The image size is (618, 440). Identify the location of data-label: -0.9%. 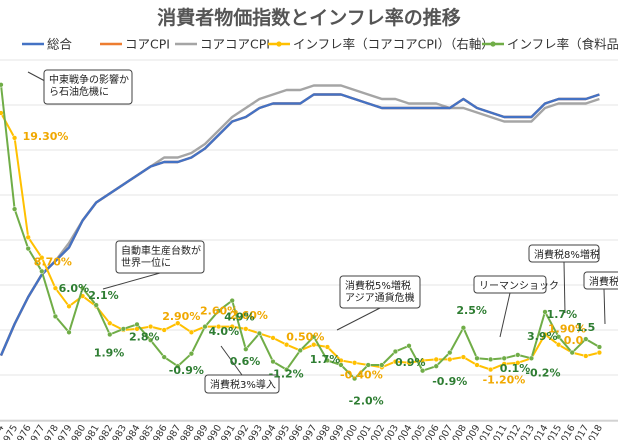
(449, 381).